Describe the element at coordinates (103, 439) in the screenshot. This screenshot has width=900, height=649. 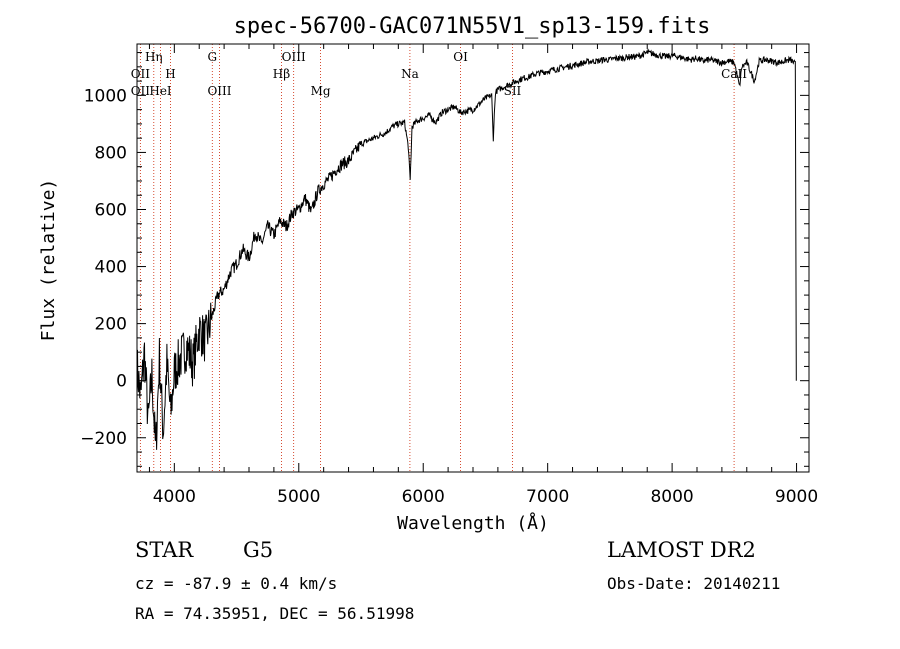
I see `y-tick-label: −200` at that location.